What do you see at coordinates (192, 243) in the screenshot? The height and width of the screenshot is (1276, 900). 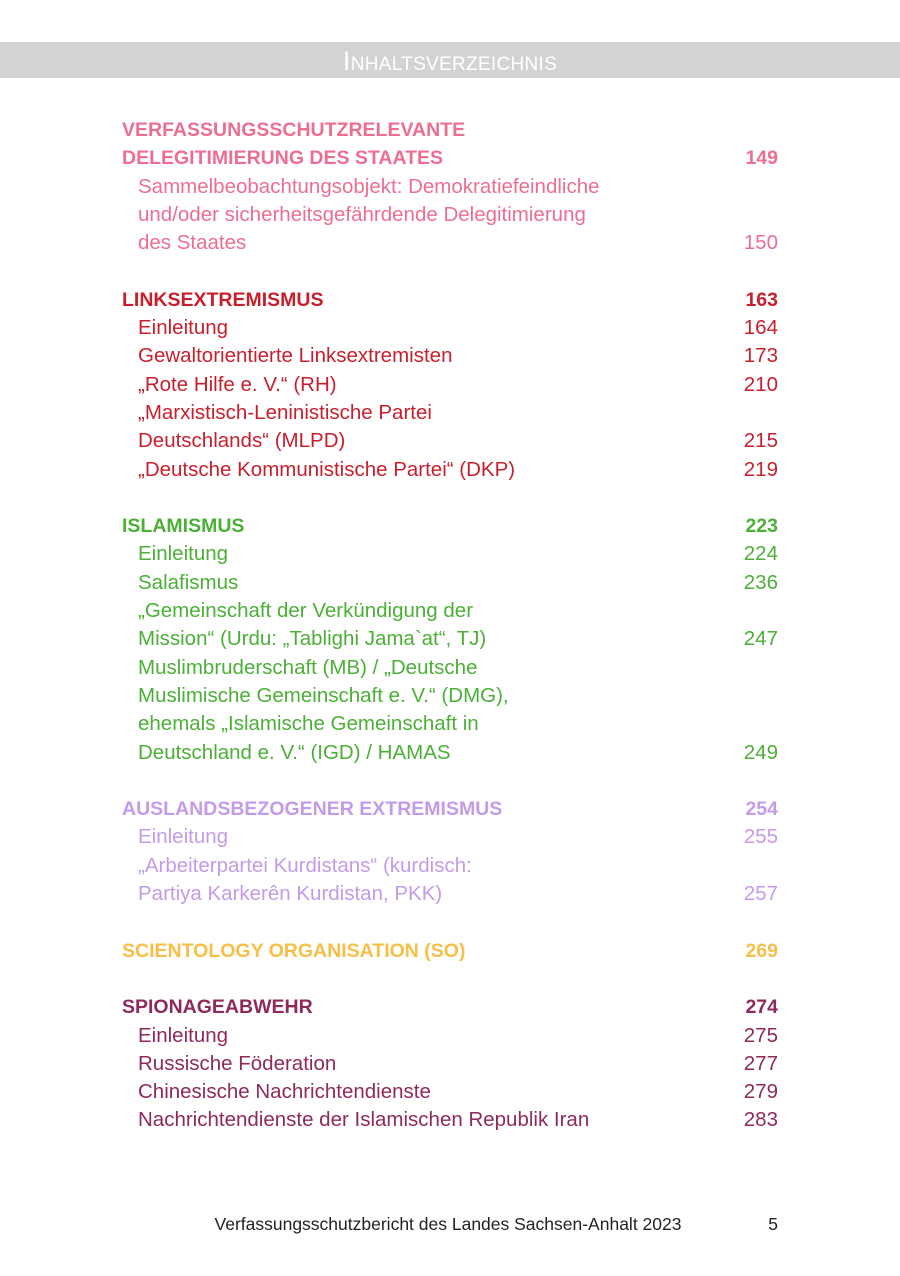 I see `entry-title-line: des Staates` at bounding box center [192, 243].